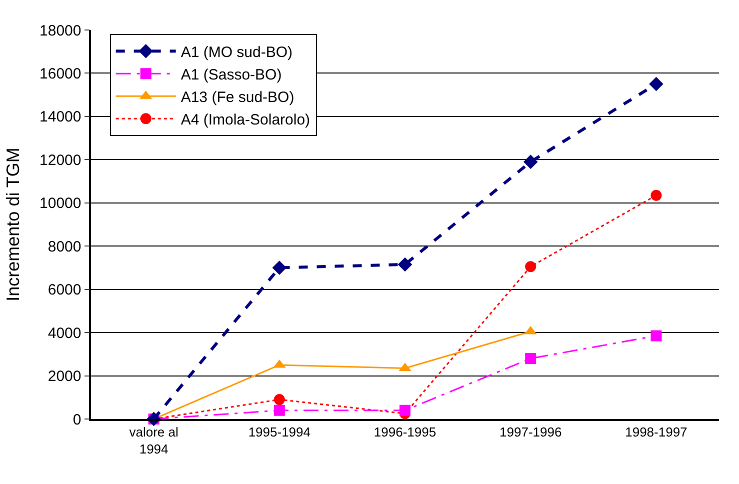  I want to click on y-tick-label: 0, so click(77, 419).